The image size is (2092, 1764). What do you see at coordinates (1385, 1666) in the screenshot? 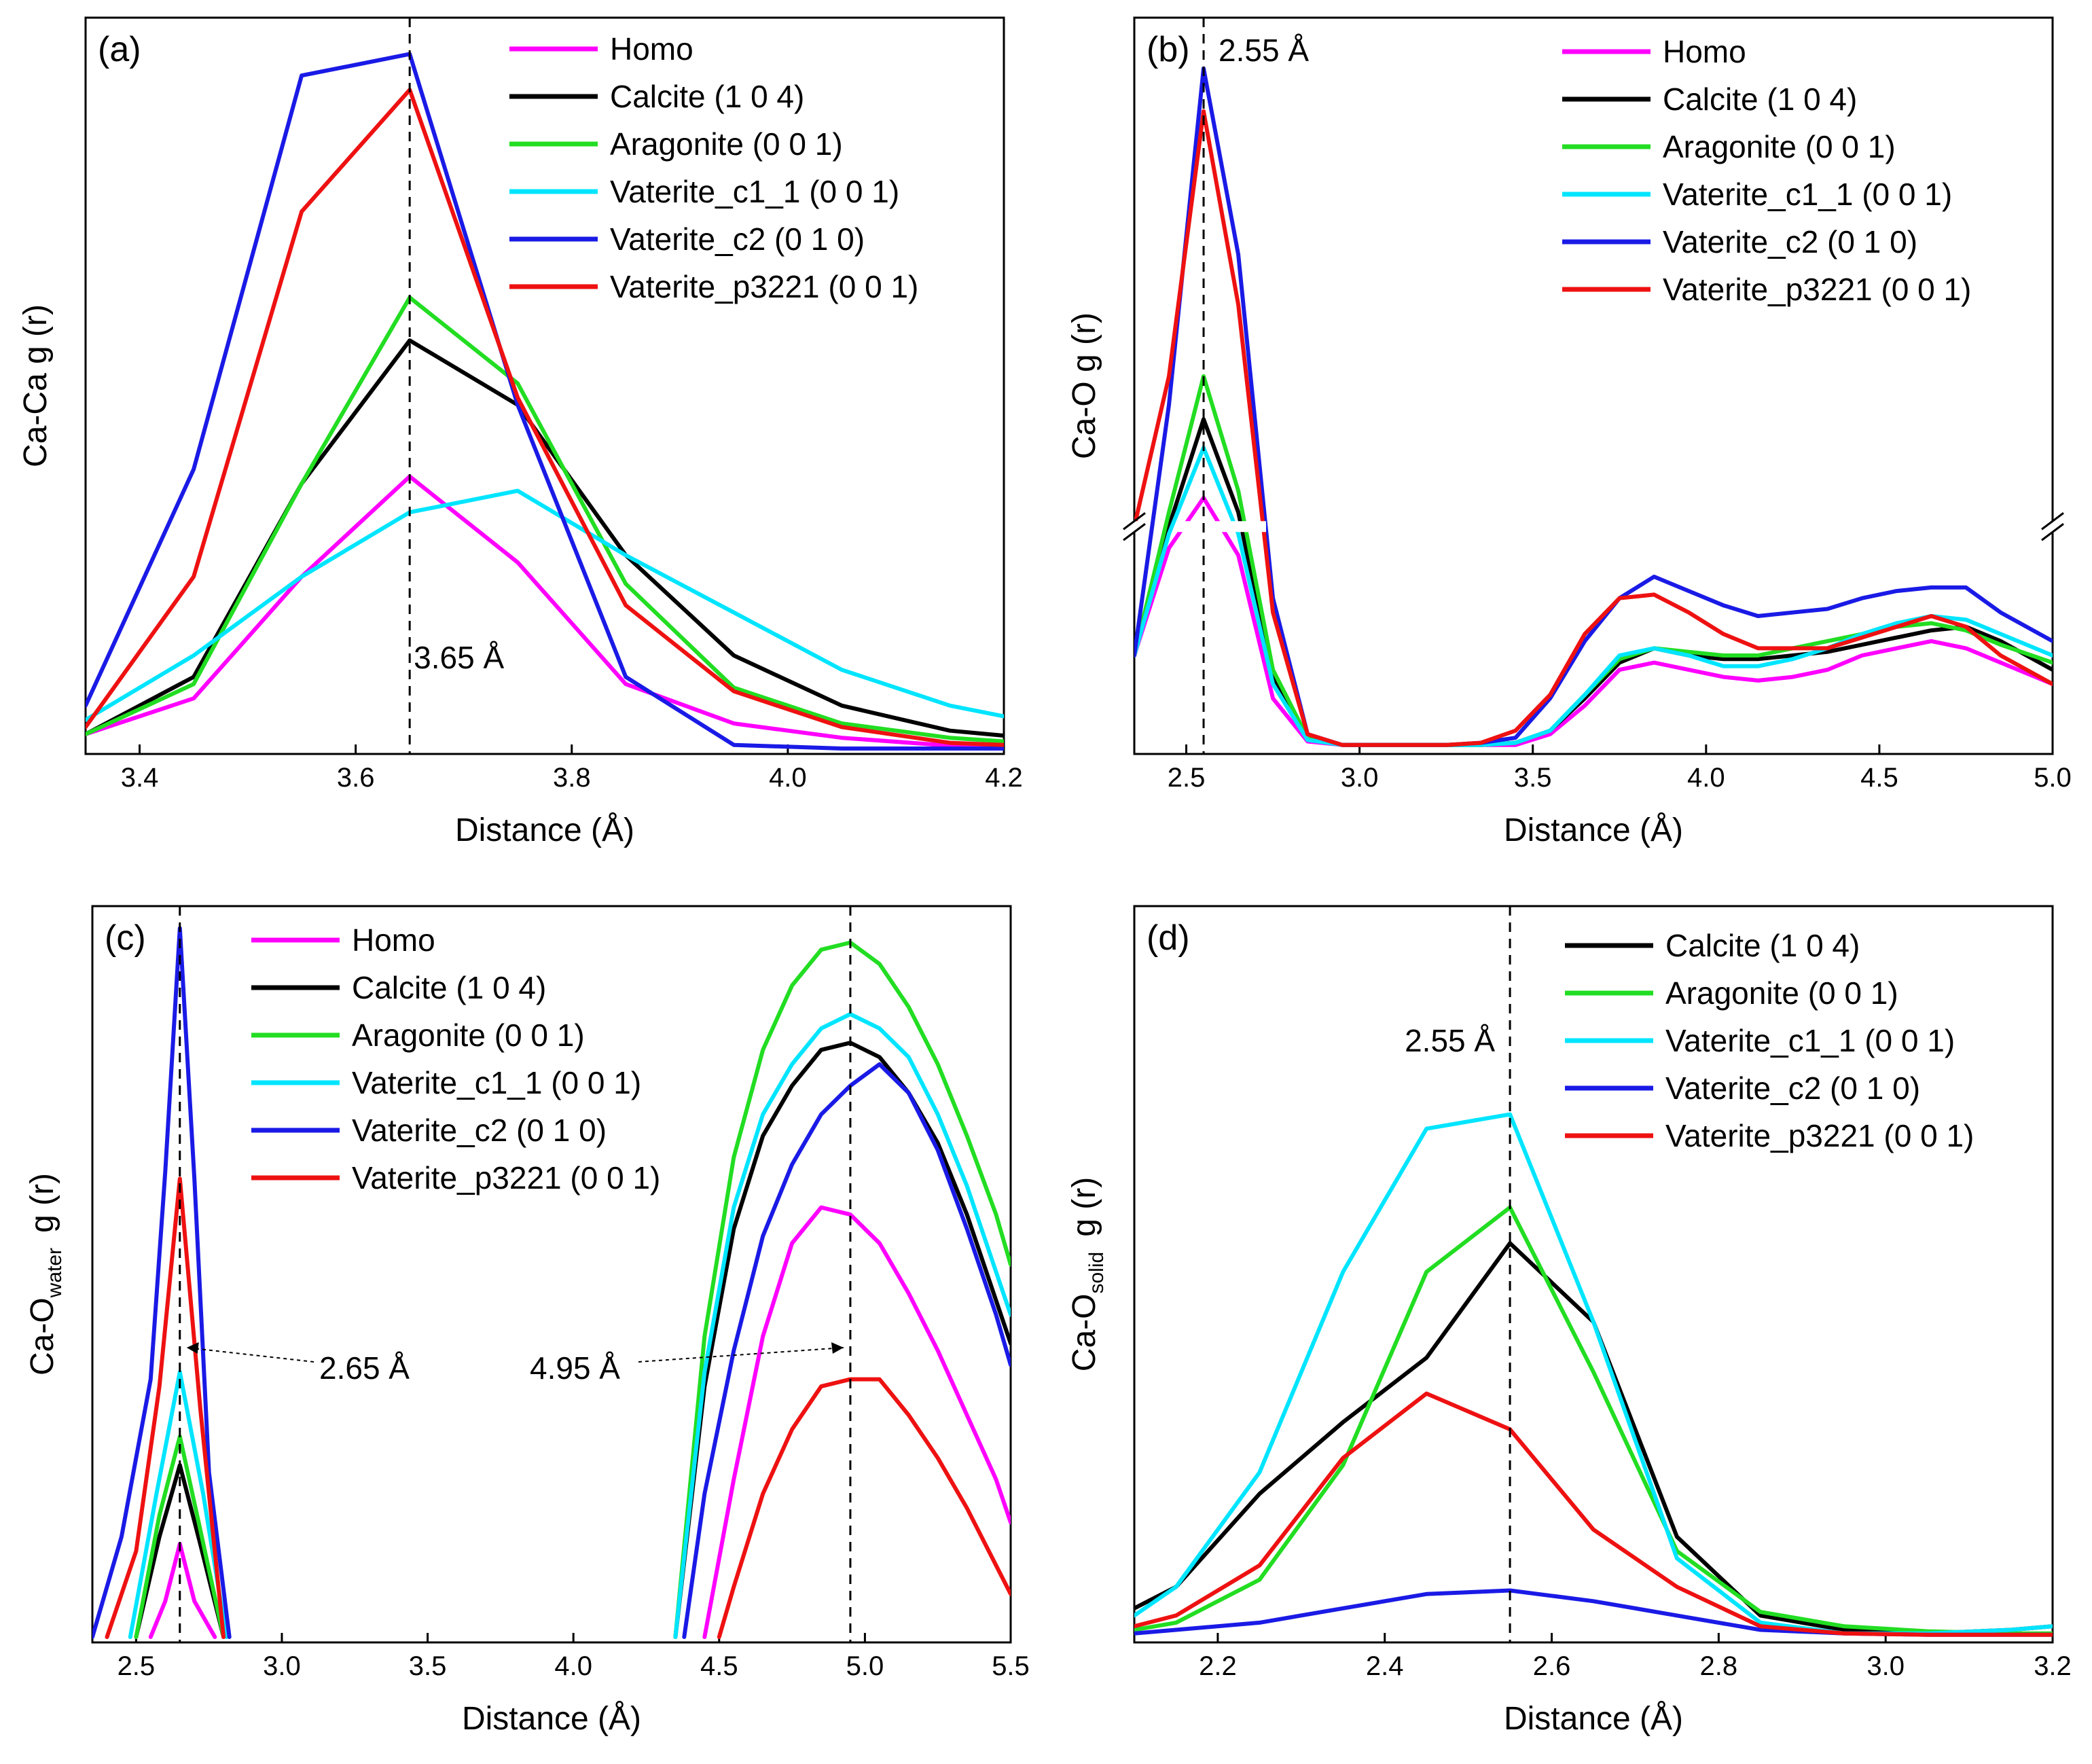
I see `x-tick-label: 2.4` at bounding box center [1385, 1666].